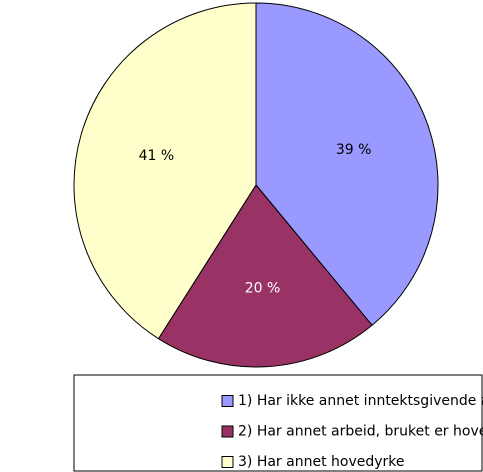 This screenshot has width=483, height=472. I want to click on data-label: 41 %, so click(157, 156).